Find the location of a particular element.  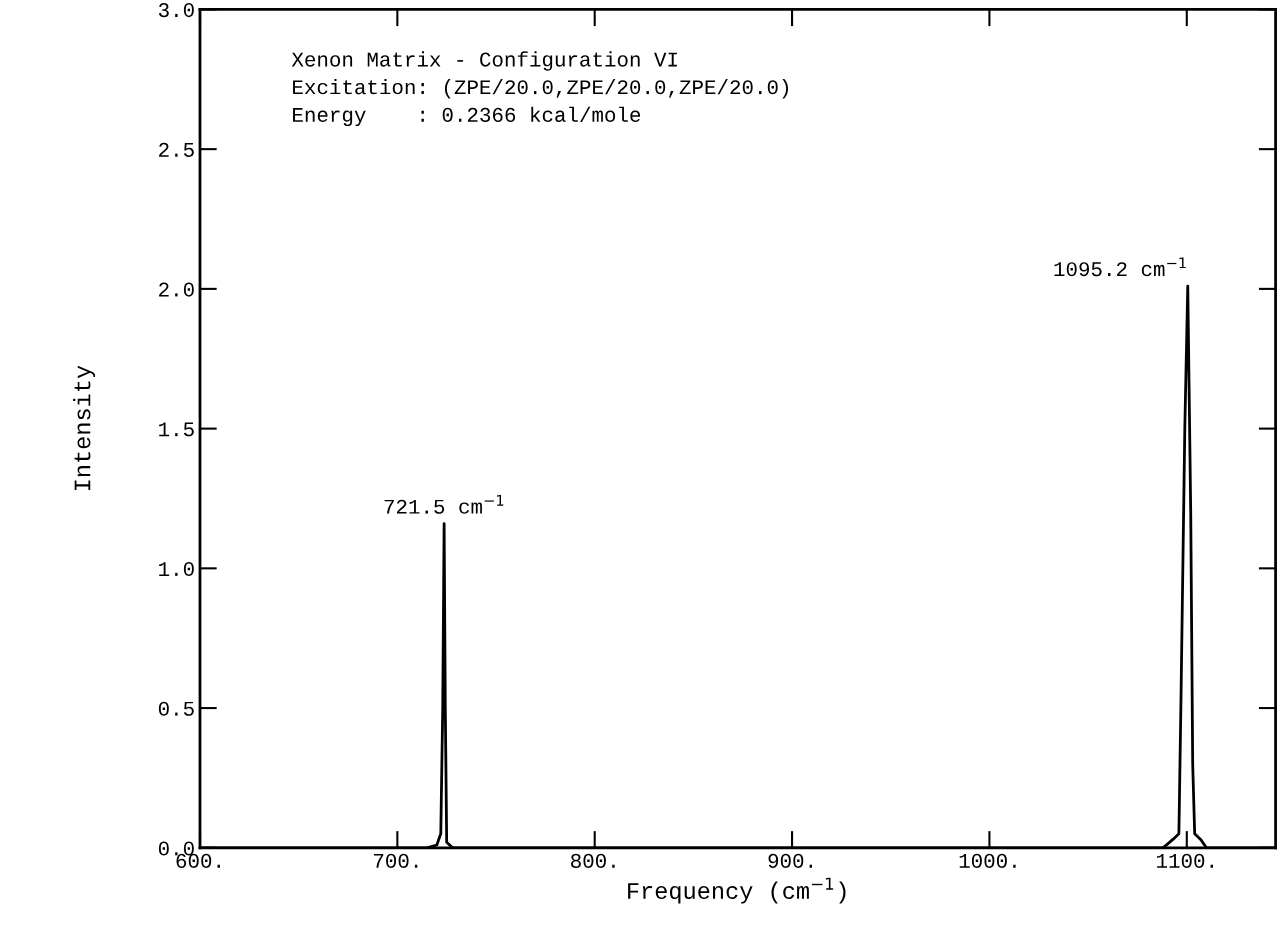

annotation: Excitation: (ZPE/20.0,ZPE/20.0,ZPE/20.0) is located at coordinates (540, 89).